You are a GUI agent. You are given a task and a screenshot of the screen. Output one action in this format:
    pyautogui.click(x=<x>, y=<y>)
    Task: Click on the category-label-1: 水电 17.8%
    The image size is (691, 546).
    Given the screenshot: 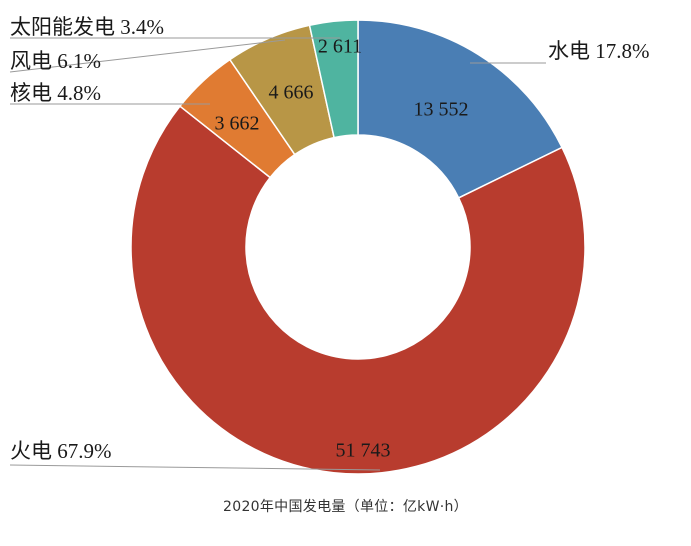 What is the action you would take?
    pyautogui.click(x=599, y=51)
    